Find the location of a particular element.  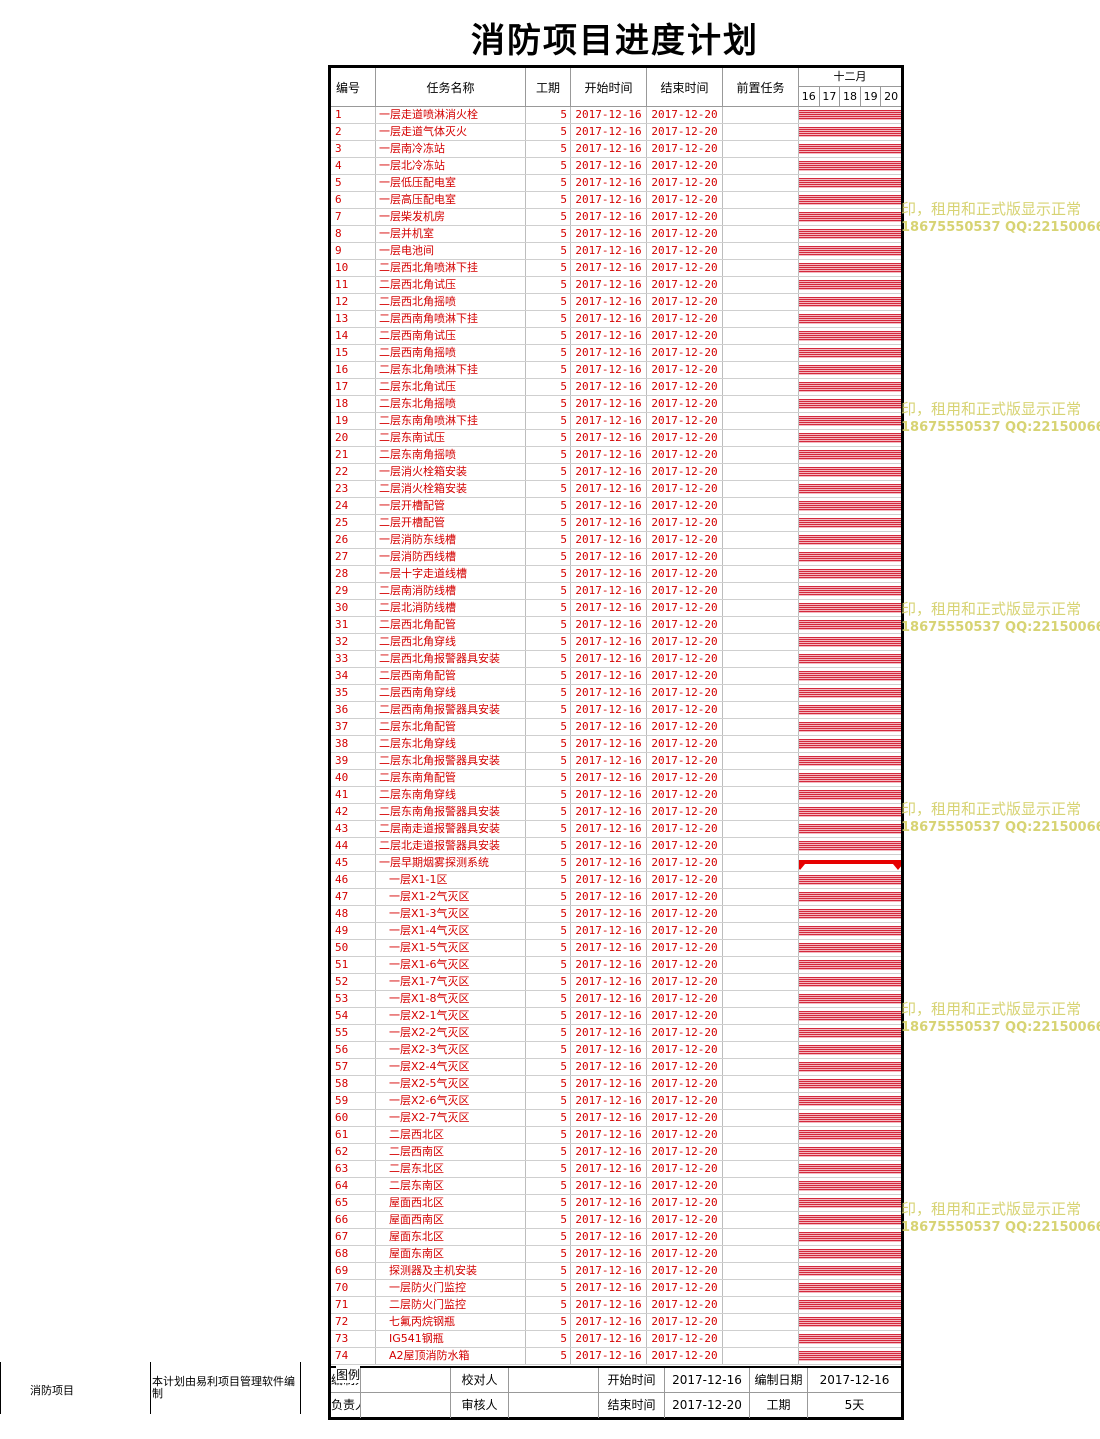

table-row: 53 一层X1-8气灭区 5 2017-12-16 2017-12-20 is located at coordinates (616, 999).